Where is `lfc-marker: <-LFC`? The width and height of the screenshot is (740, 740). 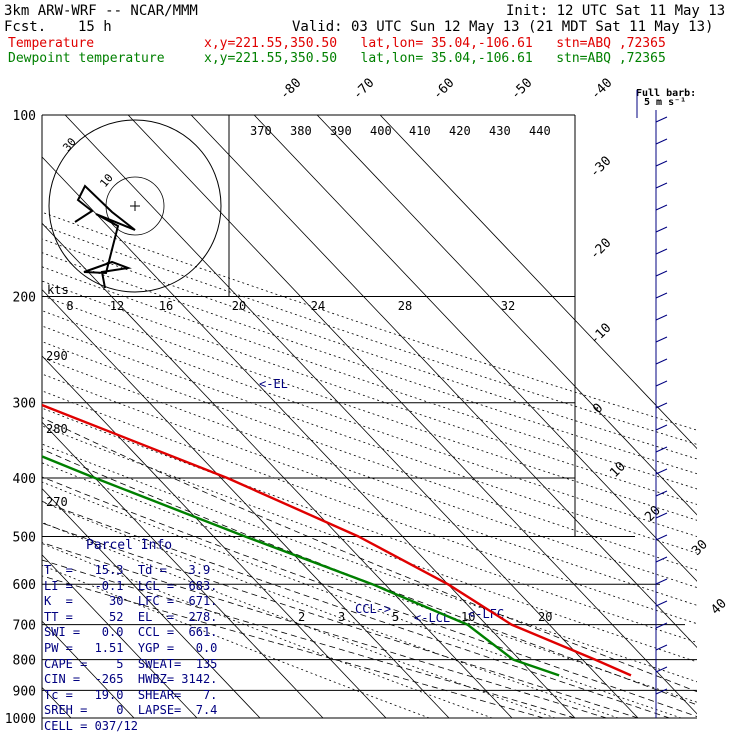 lfc-marker: <-LFC is located at coordinates (486, 614).